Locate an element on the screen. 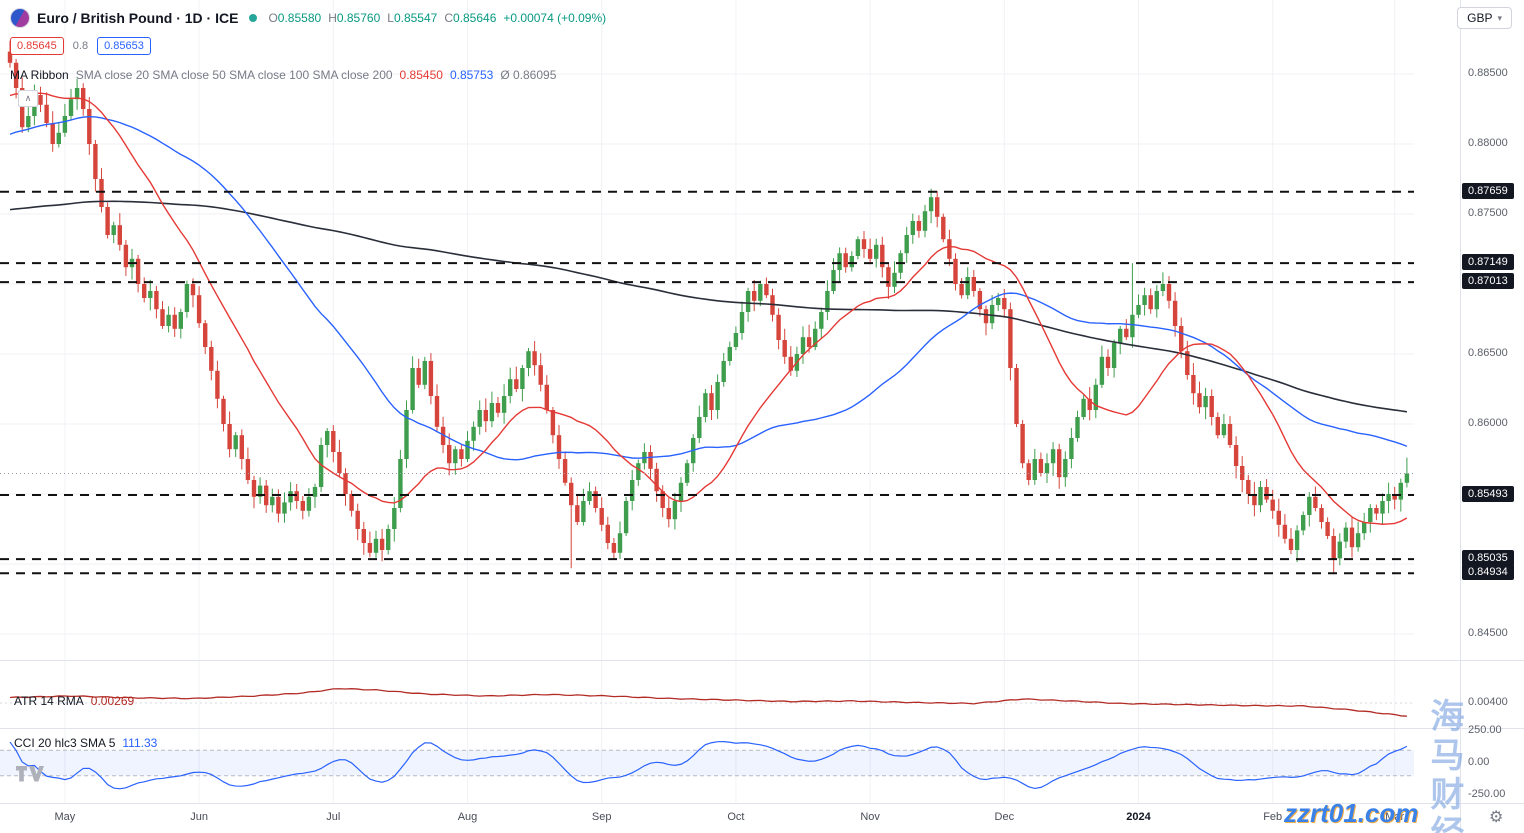  settings-gear-icon: ⚙ is located at coordinates (1496, 817).